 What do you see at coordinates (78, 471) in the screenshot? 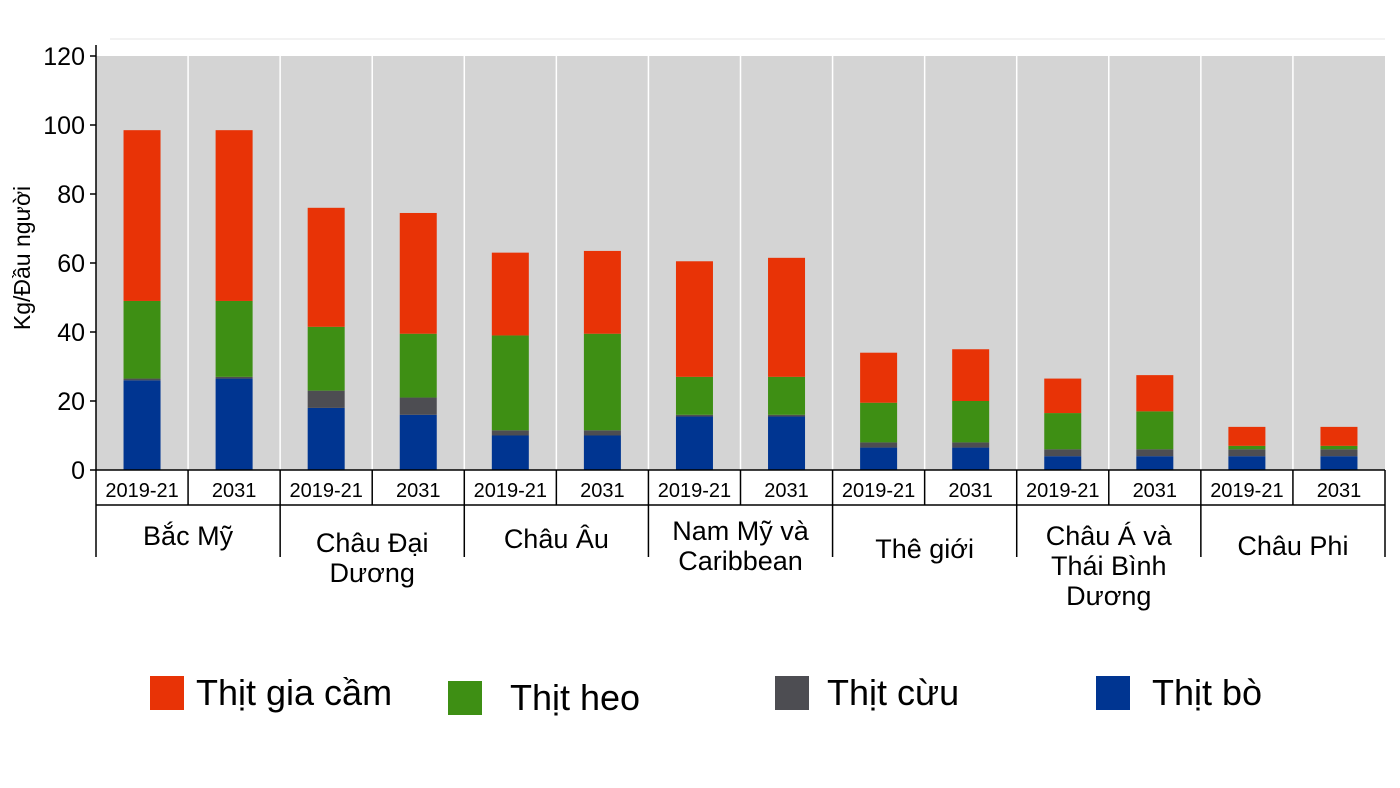
I see `y-tick-label: 0` at bounding box center [78, 471].